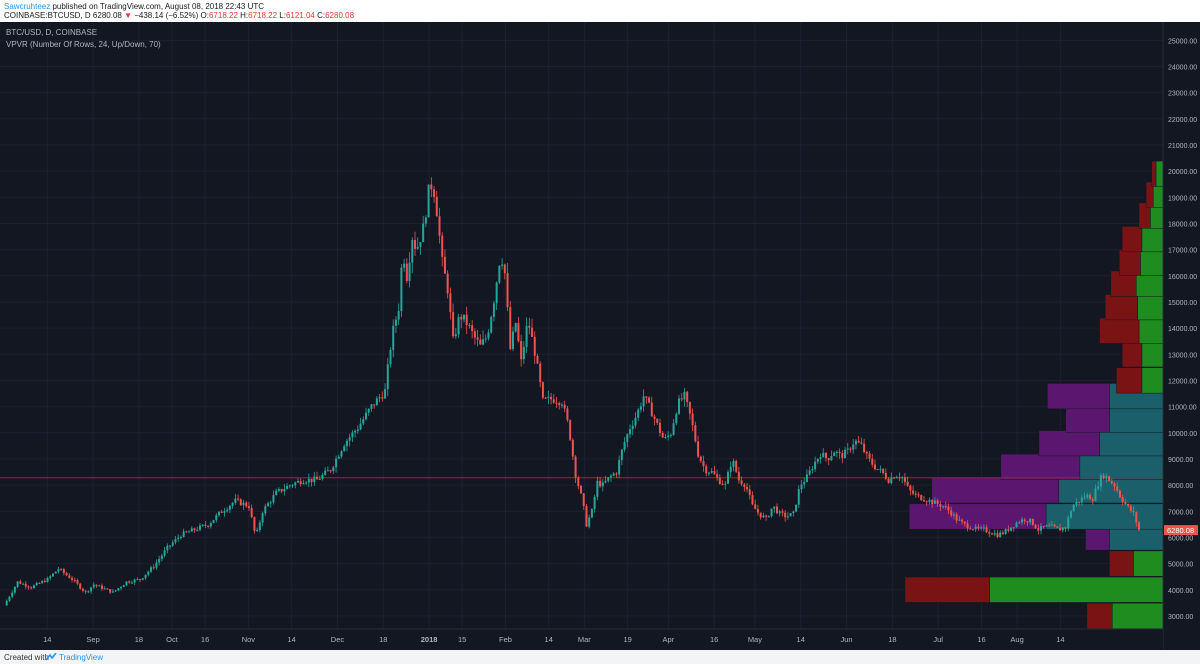  What do you see at coordinates (26, 657) in the screenshot?
I see `created-with-text: Created with` at bounding box center [26, 657].